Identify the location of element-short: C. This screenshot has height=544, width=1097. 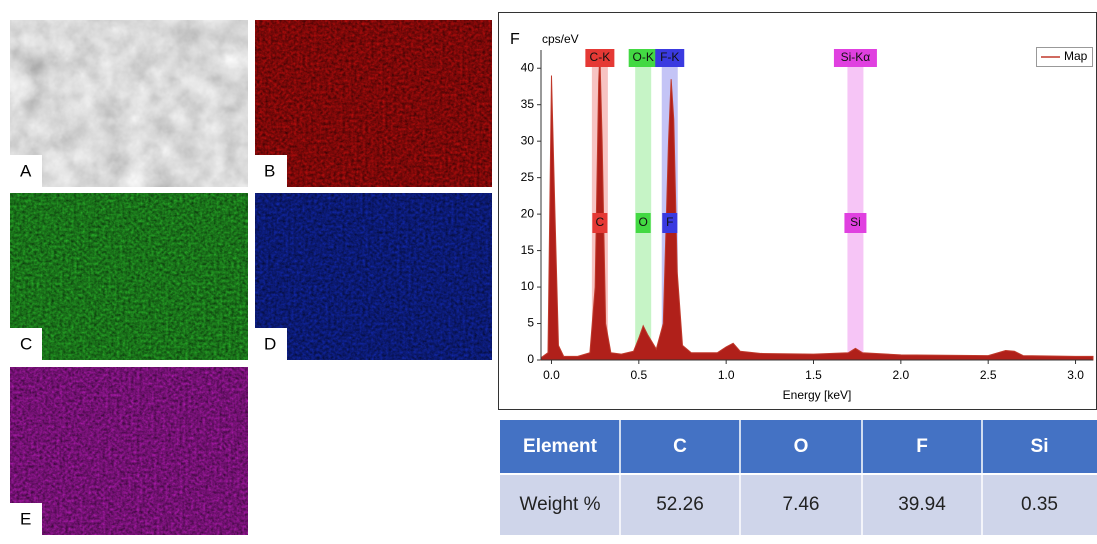
(600, 222).